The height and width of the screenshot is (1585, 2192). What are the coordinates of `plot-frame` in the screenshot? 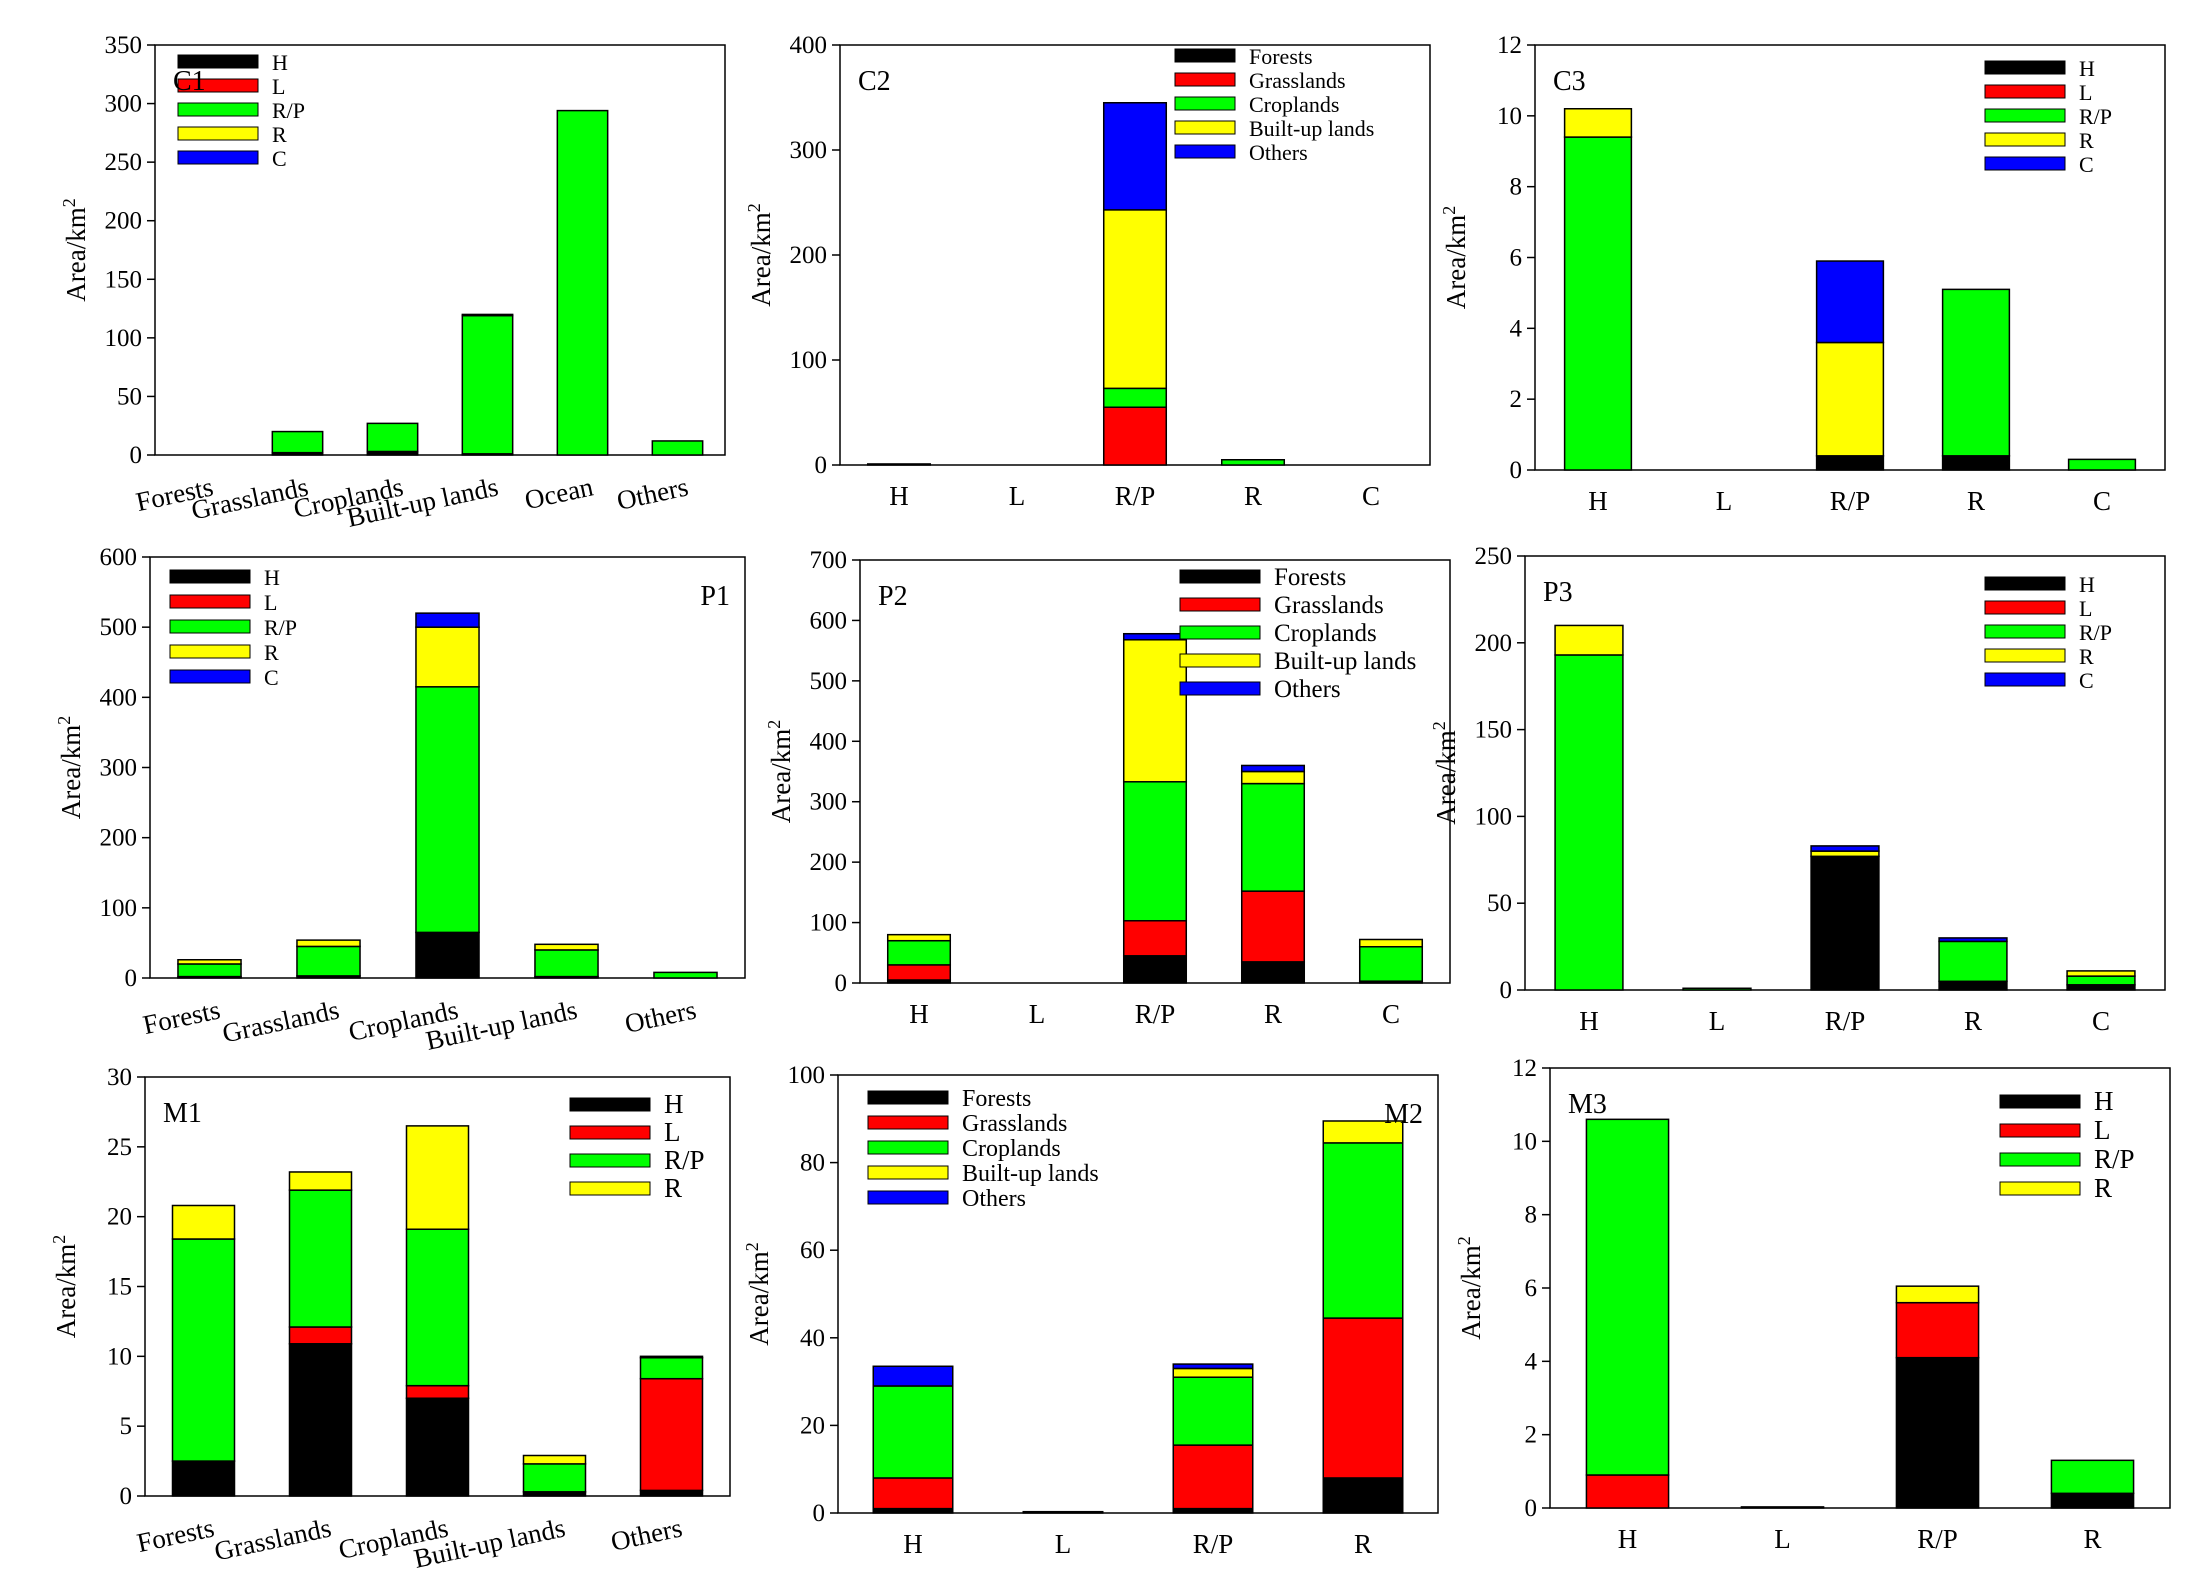 It's located at (1138, 1294).